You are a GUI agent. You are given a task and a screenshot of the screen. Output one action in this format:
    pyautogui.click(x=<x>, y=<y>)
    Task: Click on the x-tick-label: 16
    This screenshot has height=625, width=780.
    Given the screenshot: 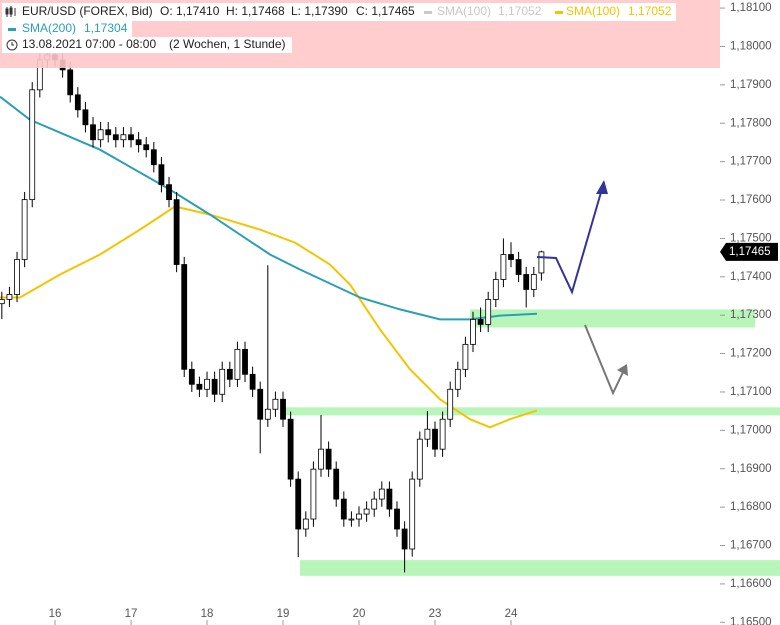 What is the action you would take?
    pyautogui.click(x=55, y=614)
    